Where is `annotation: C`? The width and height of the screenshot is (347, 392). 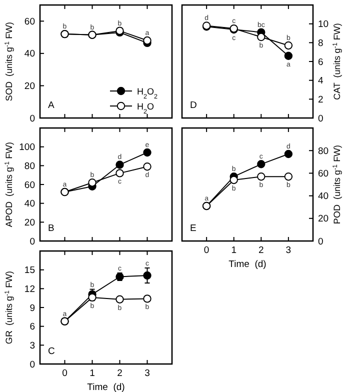
annotation: C is located at coordinates (51, 351).